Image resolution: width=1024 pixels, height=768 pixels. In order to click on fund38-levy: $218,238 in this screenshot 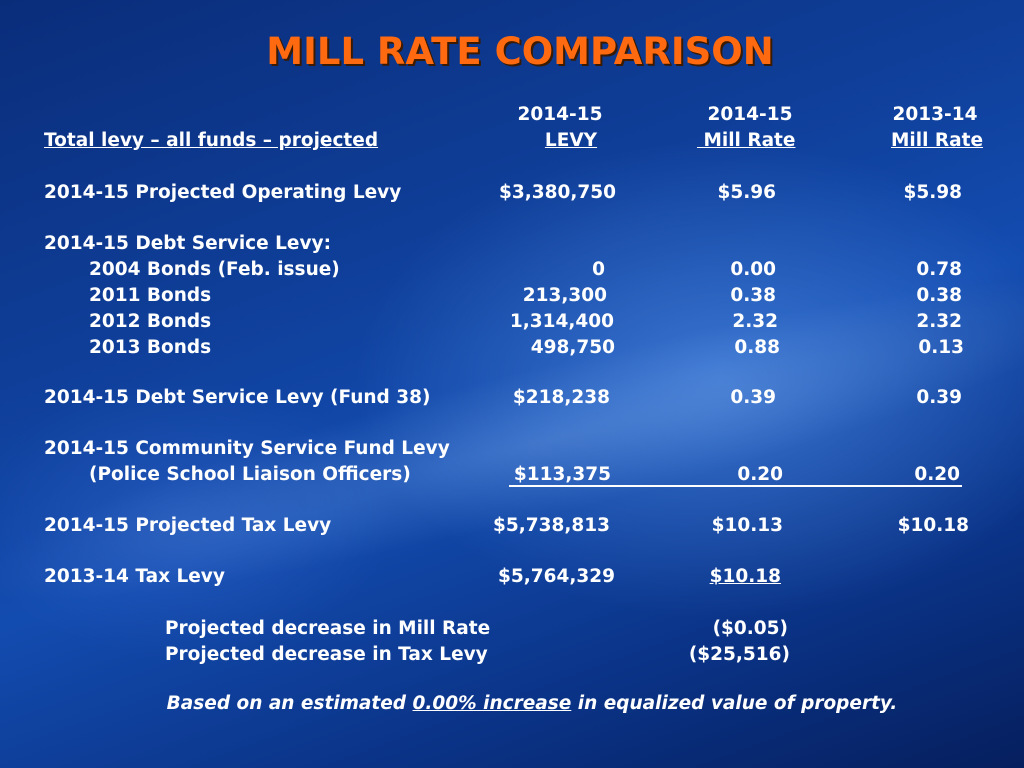, I will do `click(561, 397)`.